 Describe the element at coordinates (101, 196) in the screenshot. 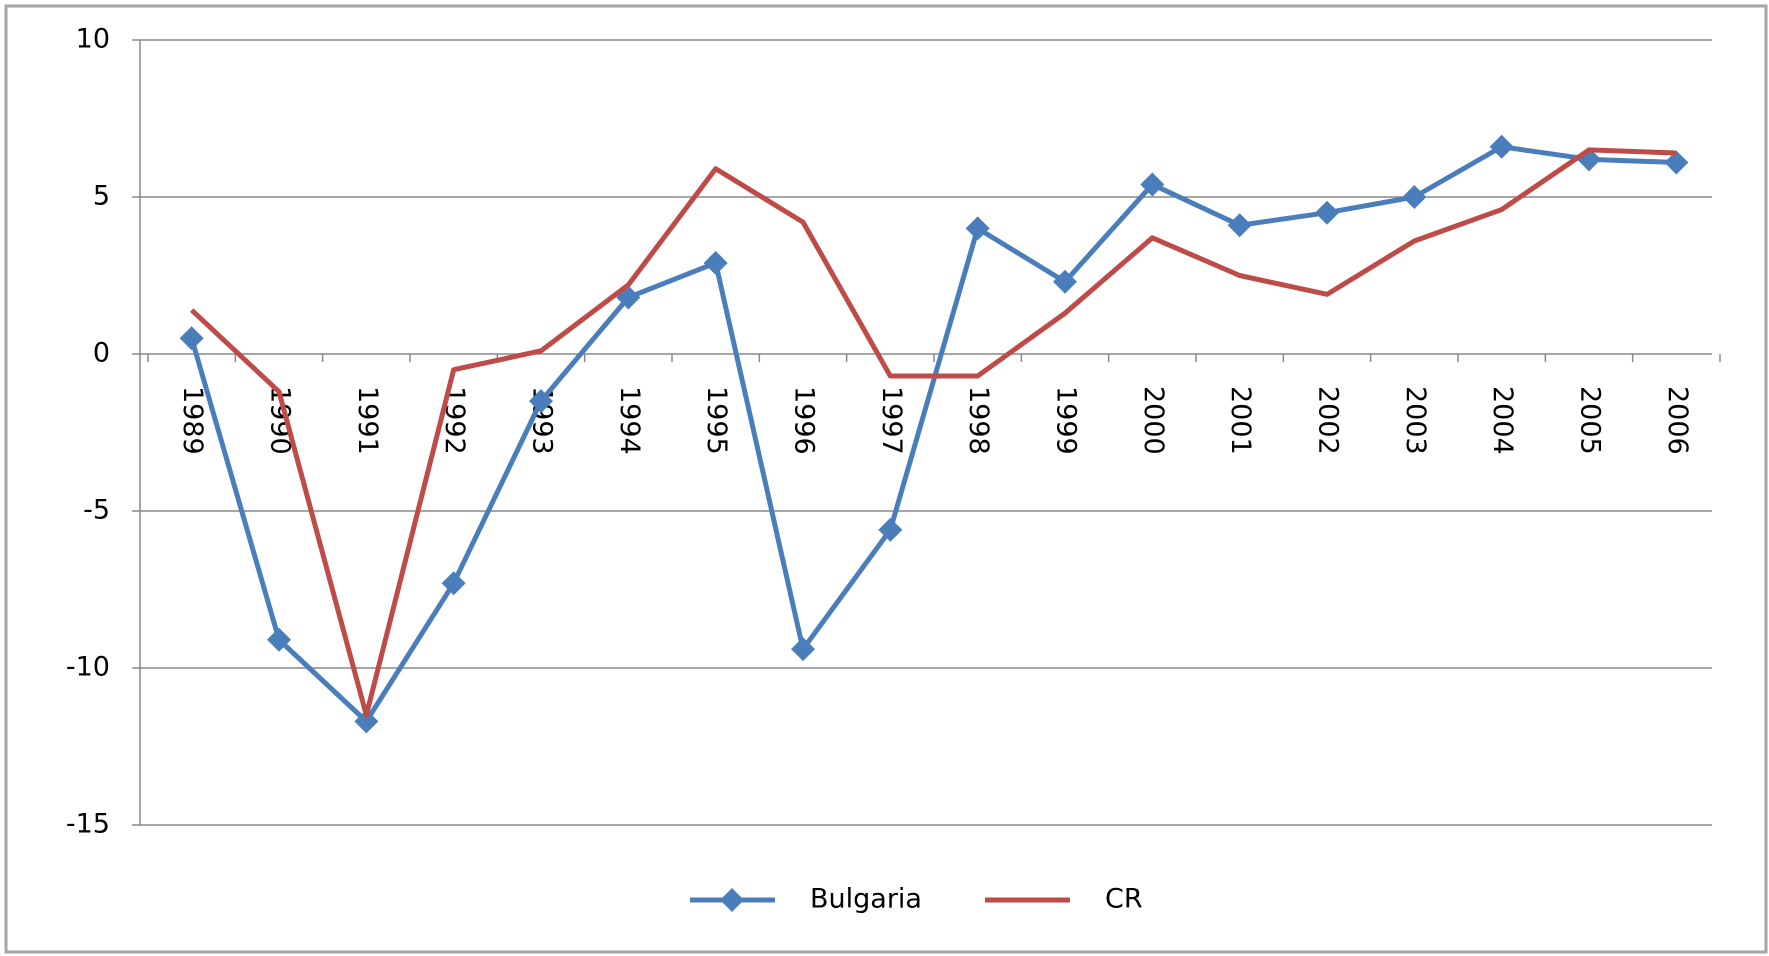

I see `y-tick-label: 5` at that location.